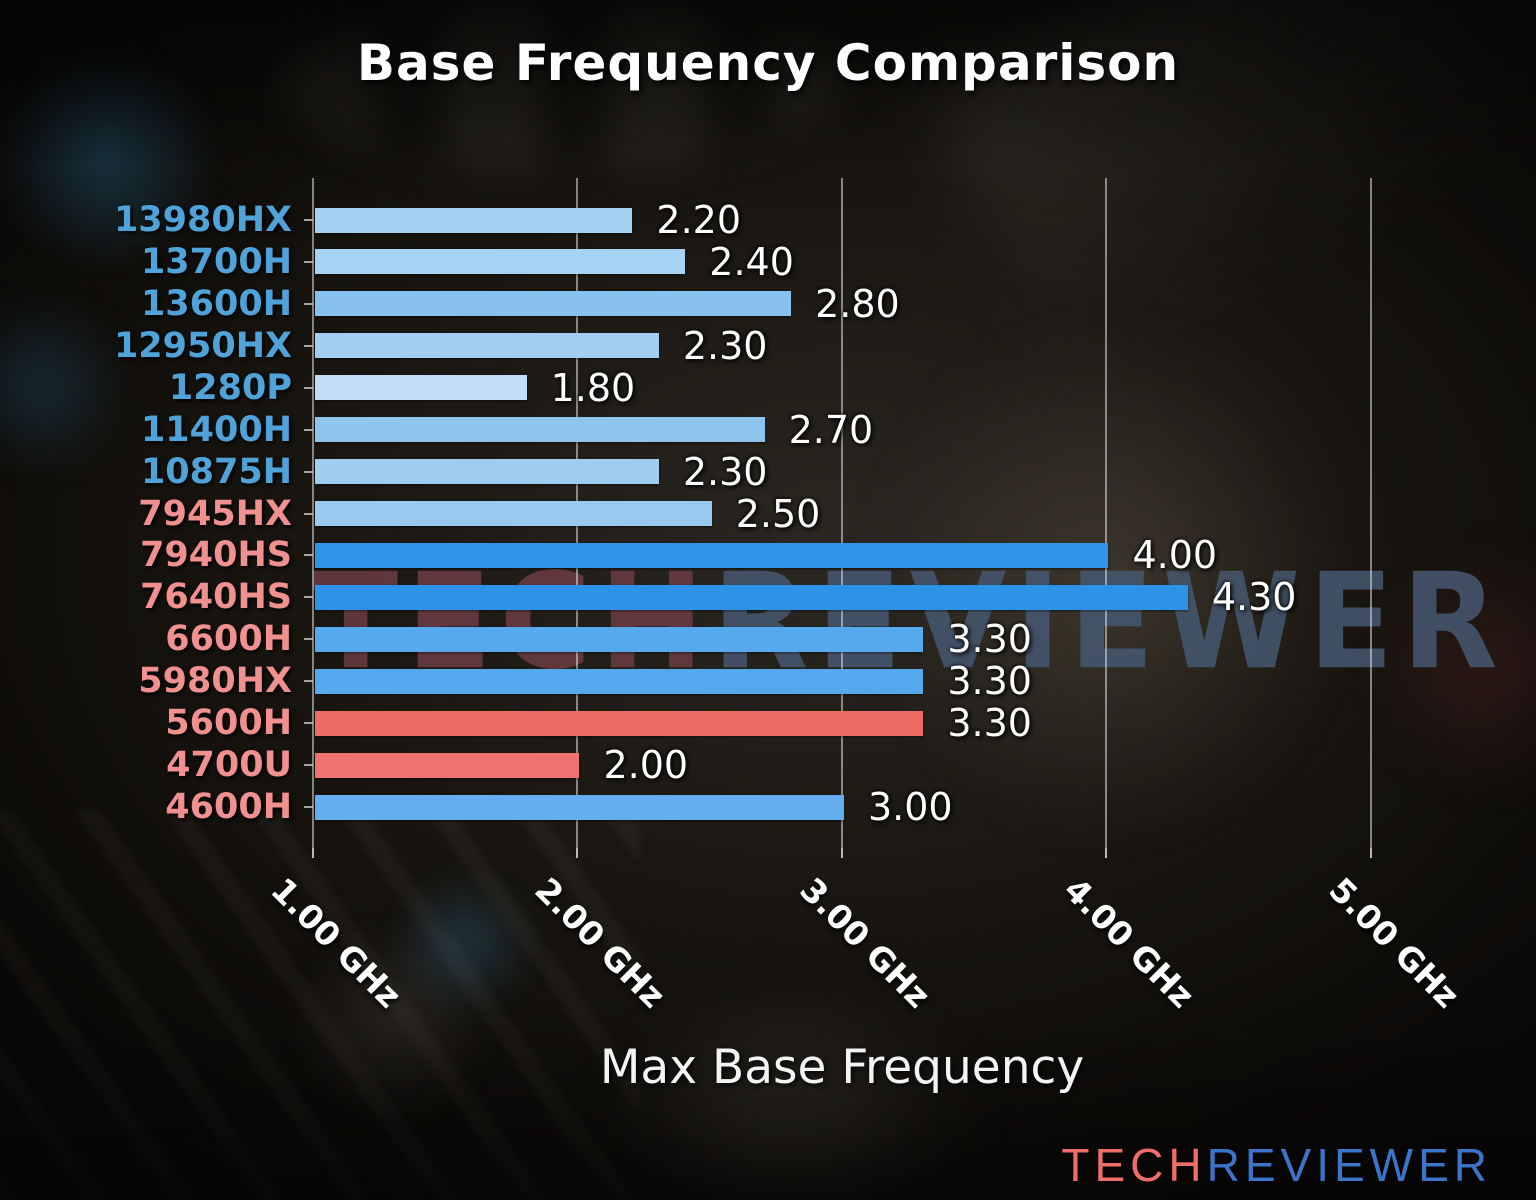 The image size is (1536, 1200). Describe the element at coordinates (216, 597) in the screenshot. I see `category-label: 7640HS` at that location.